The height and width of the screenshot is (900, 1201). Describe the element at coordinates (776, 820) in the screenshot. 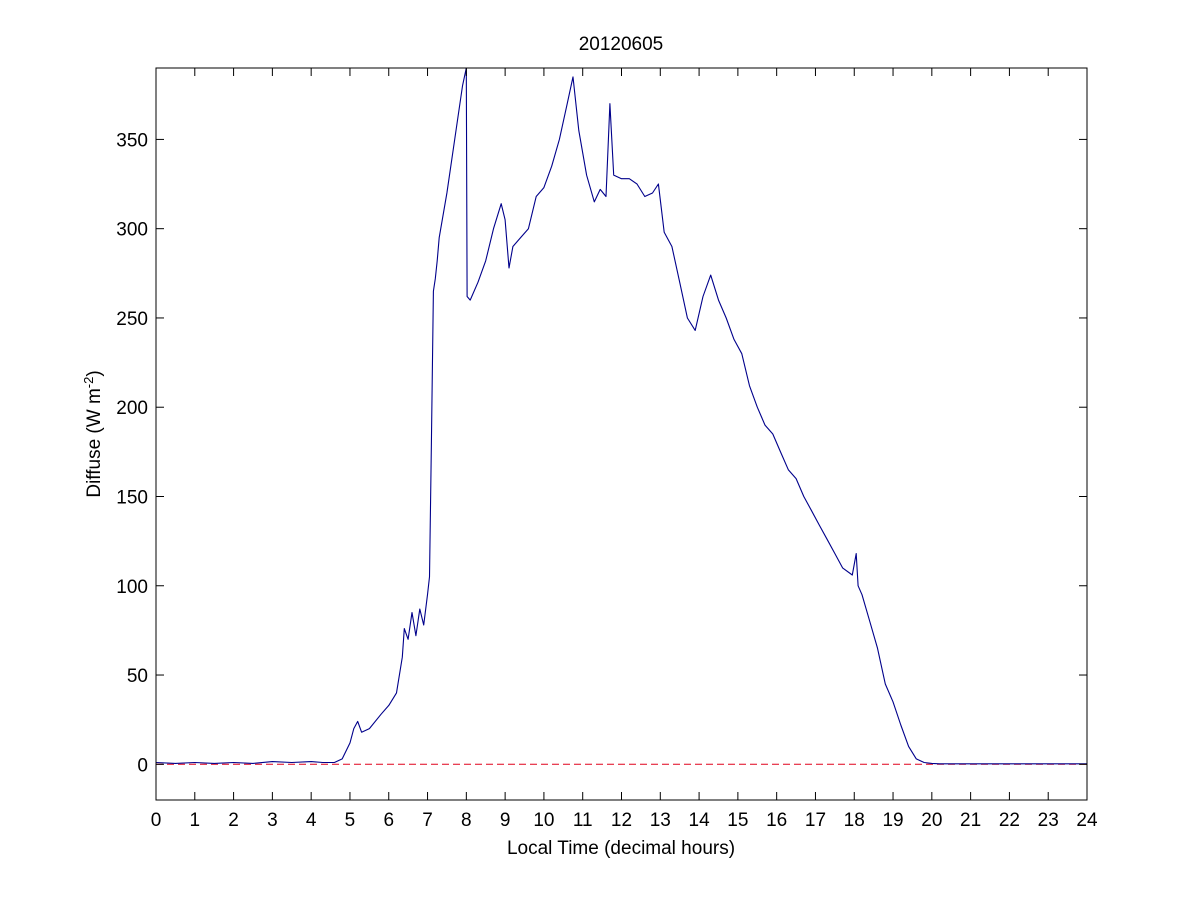

I see `x-tick-label: 16` at that location.